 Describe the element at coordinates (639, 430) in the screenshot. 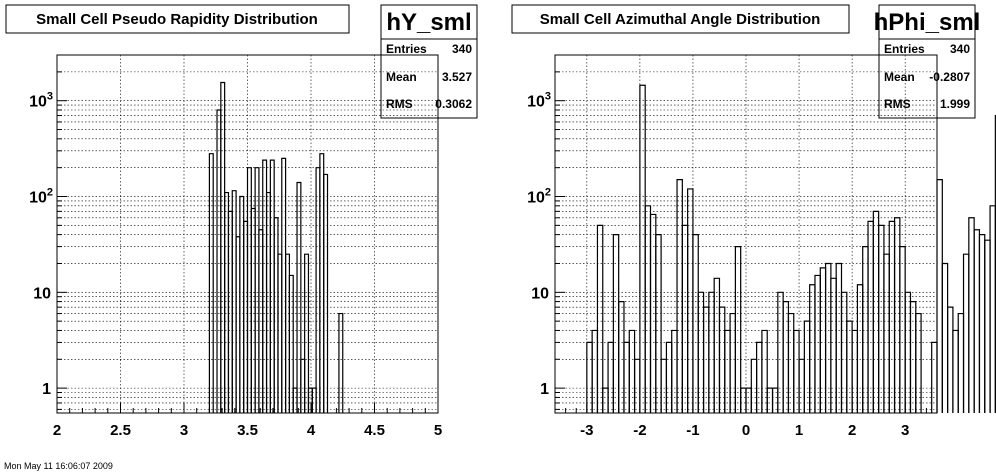

I see `x-tick-label: -2` at that location.